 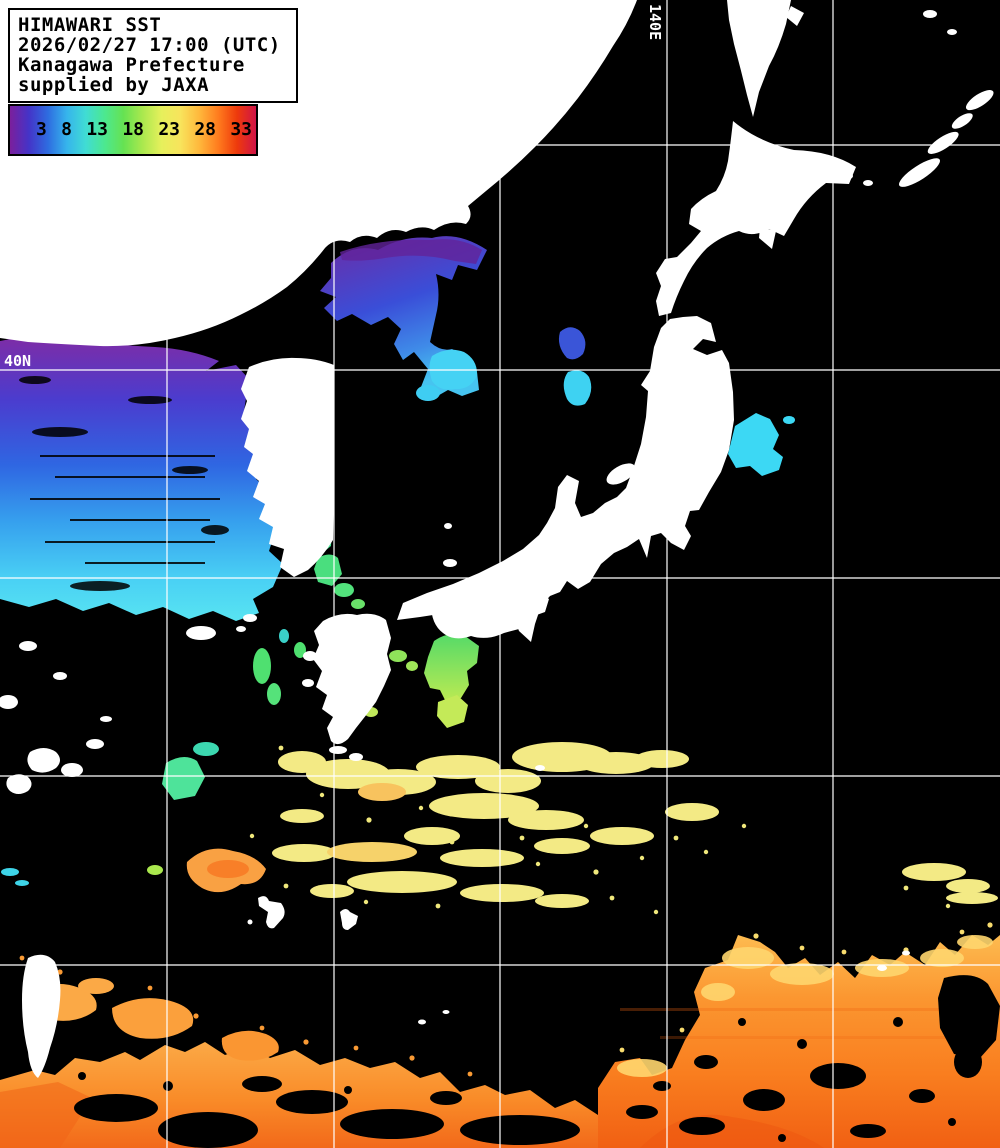 What do you see at coordinates (149, 45) in the screenshot?
I see `observation-datetime: 2026/02/27 17:00 (UTC)` at bounding box center [149, 45].